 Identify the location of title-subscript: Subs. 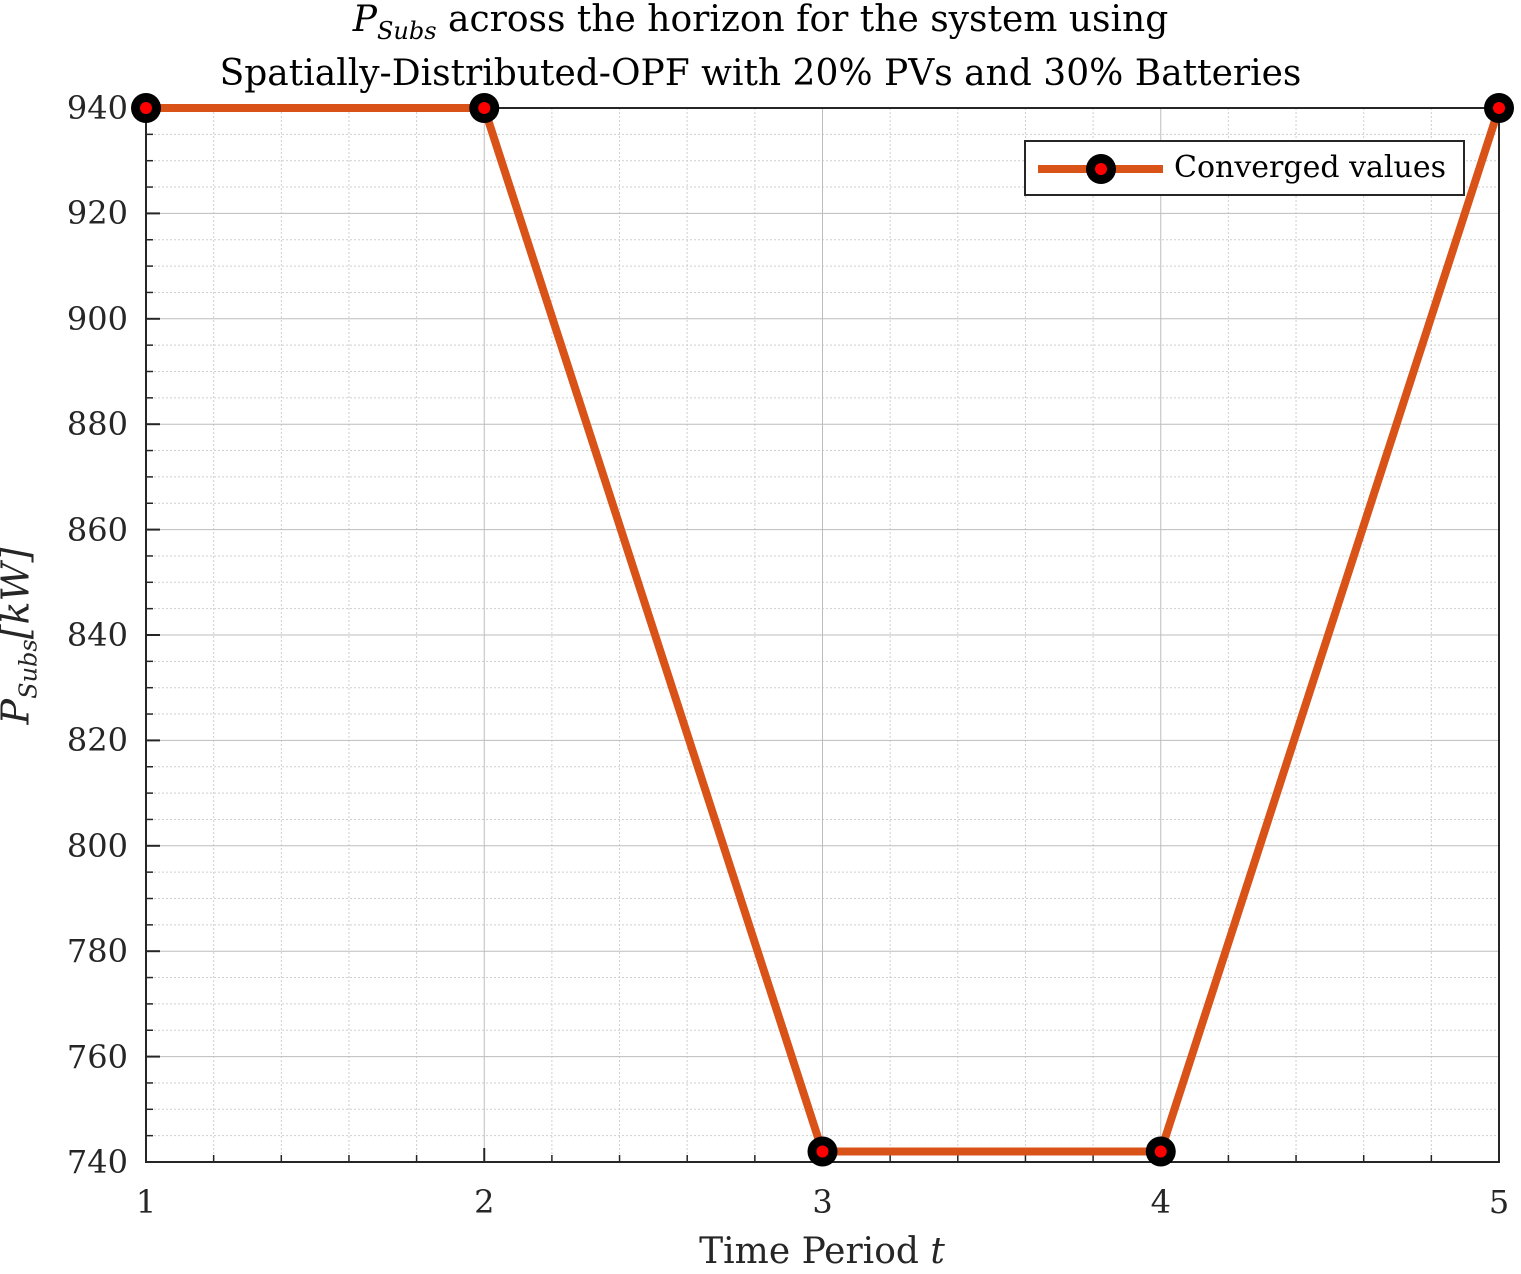
(406, 31).